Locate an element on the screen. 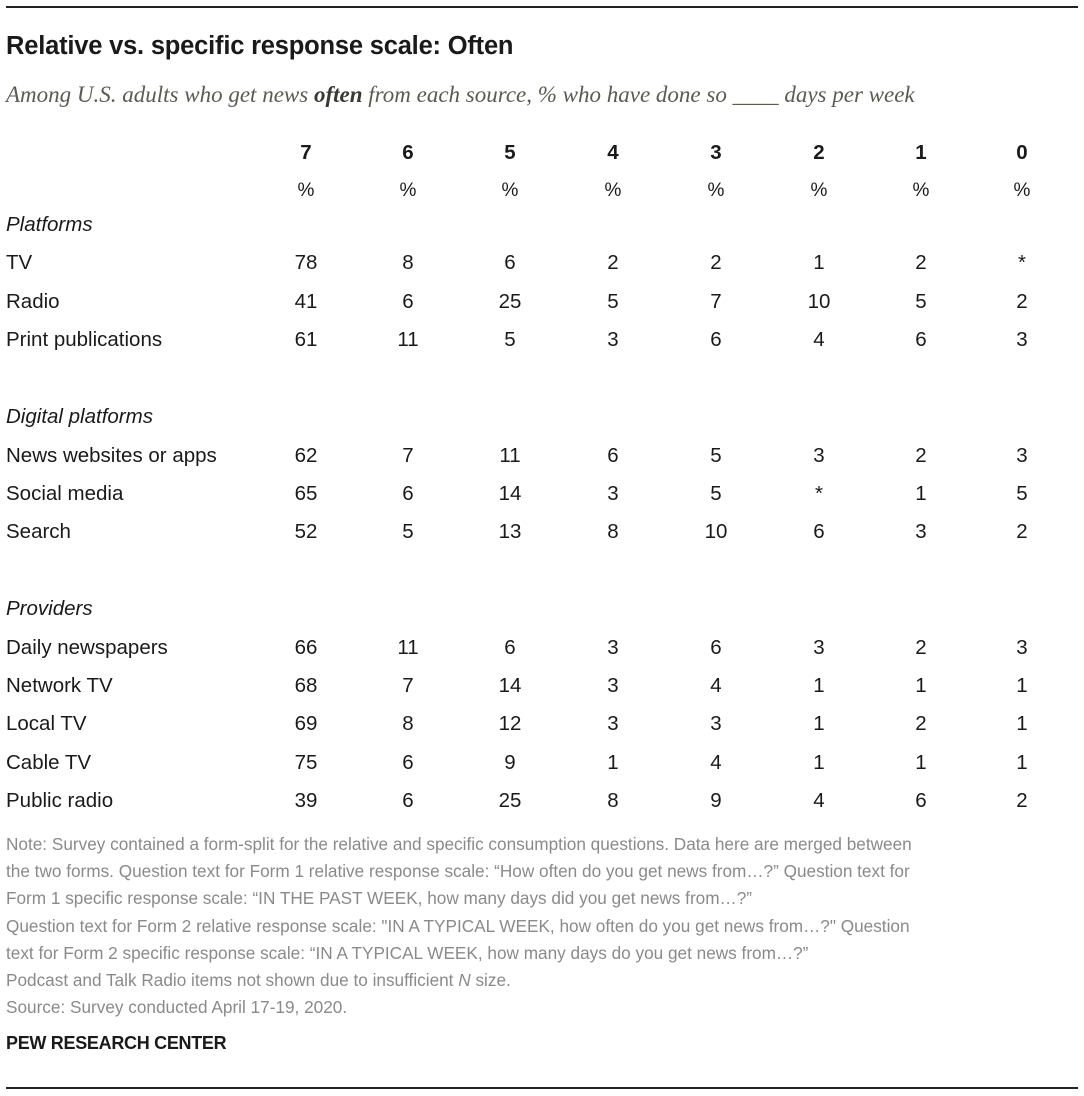  column-header-3: 3 is located at coordinates (716, 152).